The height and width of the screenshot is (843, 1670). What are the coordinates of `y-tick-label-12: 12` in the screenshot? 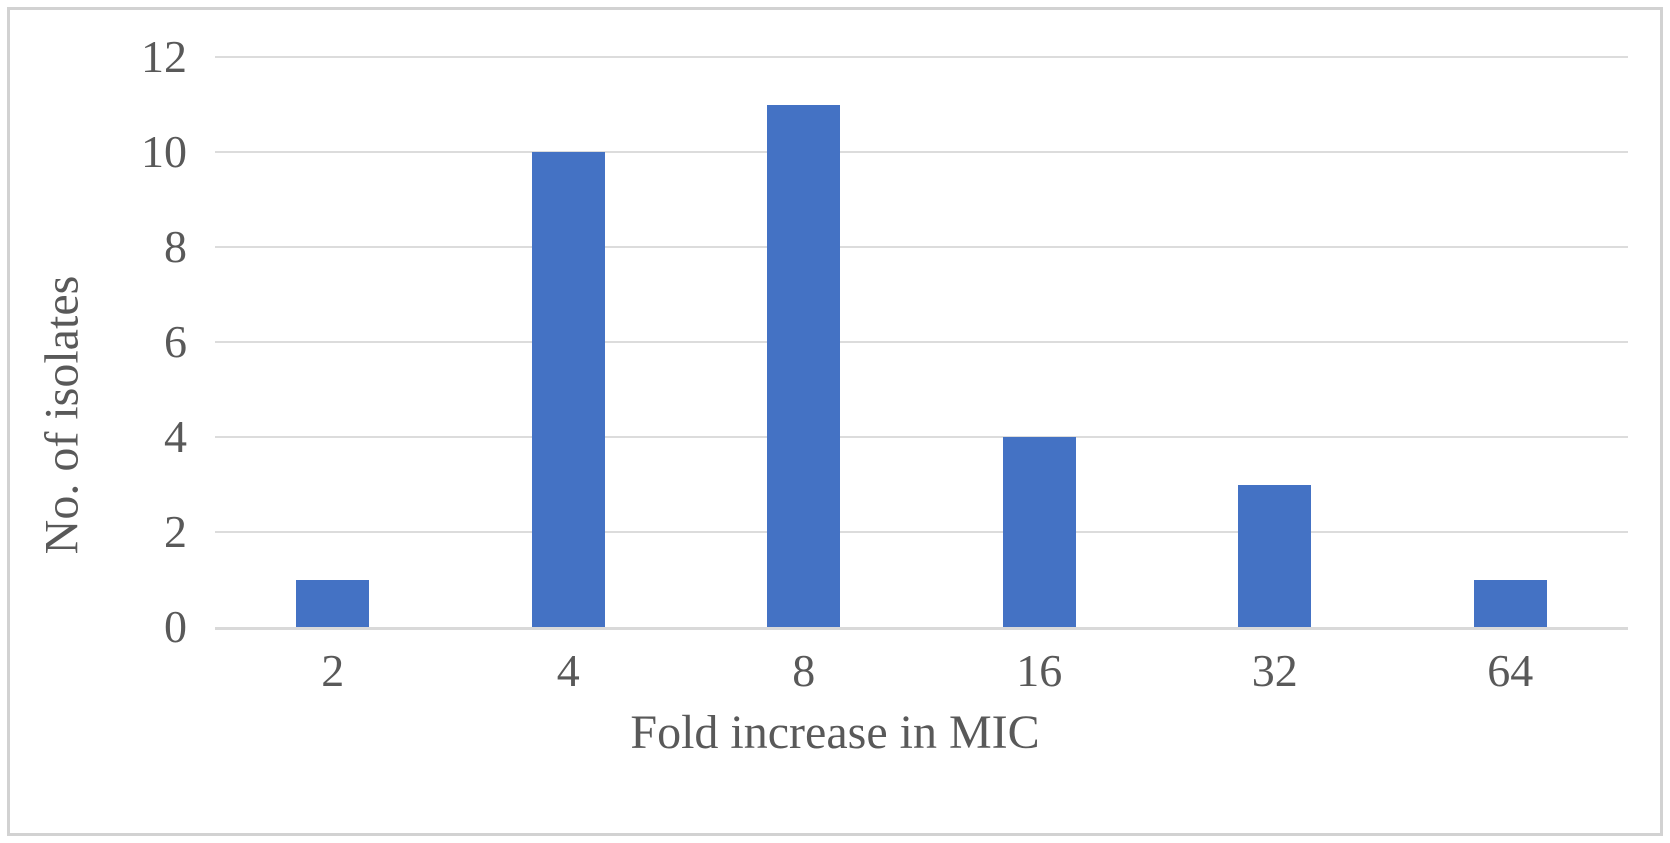 It's located at (164, 56).